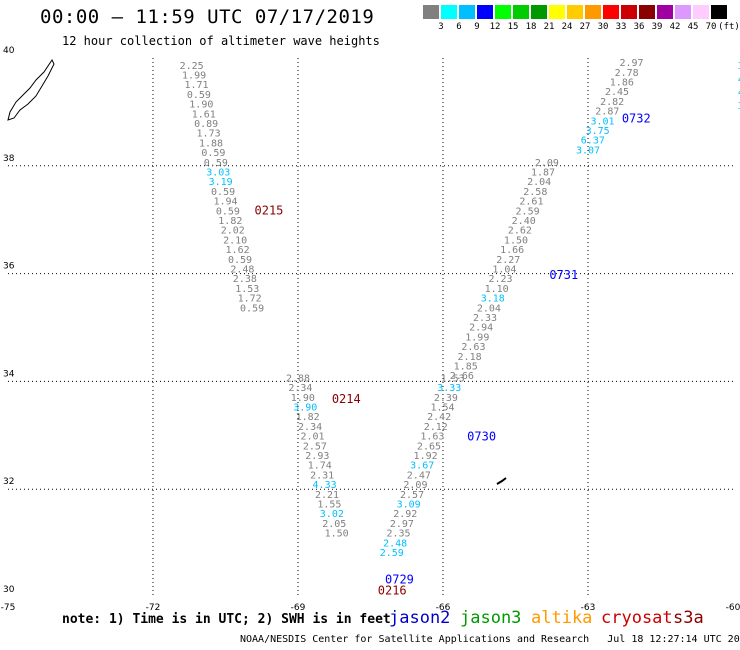 This screenshot has width=740, height=650. Describe the element at coordinates (8, 608) in the screenshot. I see `x-tick-label: -75` at that location.